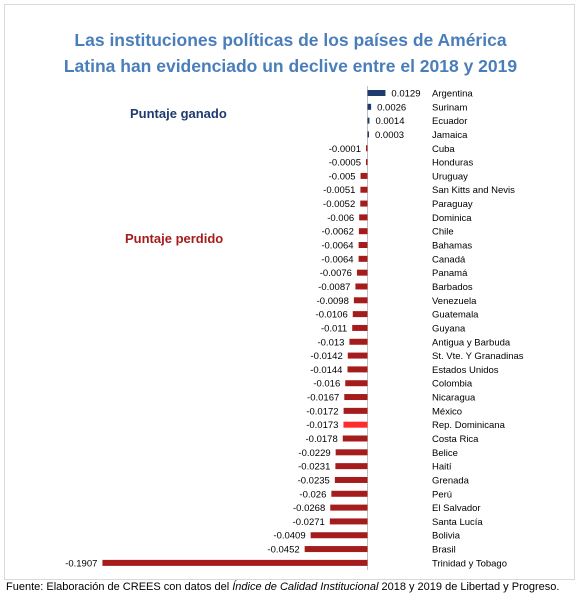 The height and width of the screenshot is (600, 581). I want to click on value-label: 0.0026, so click(391, 107).